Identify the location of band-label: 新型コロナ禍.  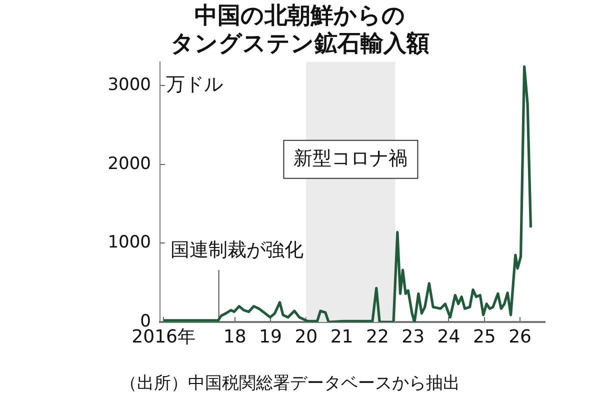
(351, 158).